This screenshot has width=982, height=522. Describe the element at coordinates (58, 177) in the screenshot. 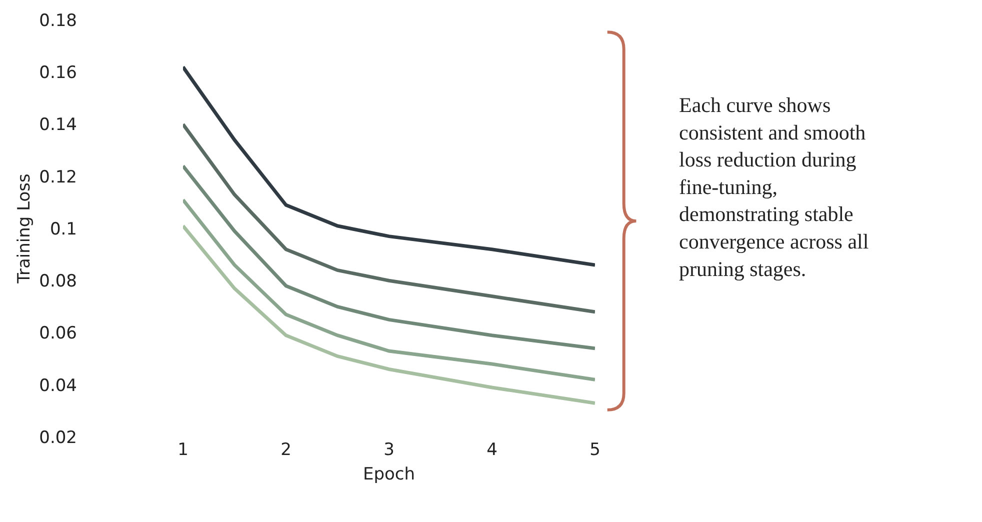

I see `y-tick-label: 0.12` at that location.